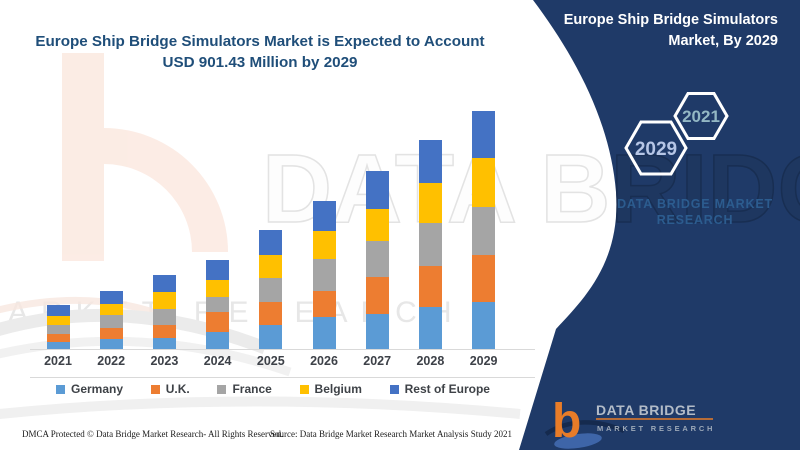 The width and height of the screenshot is (800, 450). What do you see at coordinates (324, 361) in the screenshot?
I see `x-axis-label: 2026` at bounding box center [324, 361].